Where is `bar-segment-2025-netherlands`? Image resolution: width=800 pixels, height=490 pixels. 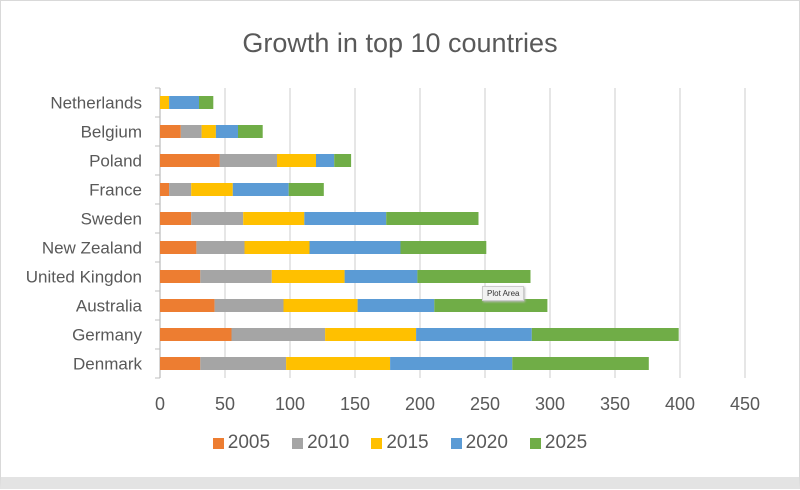
bar-segment-2025-netherlands is located at coordinates (206, 102).